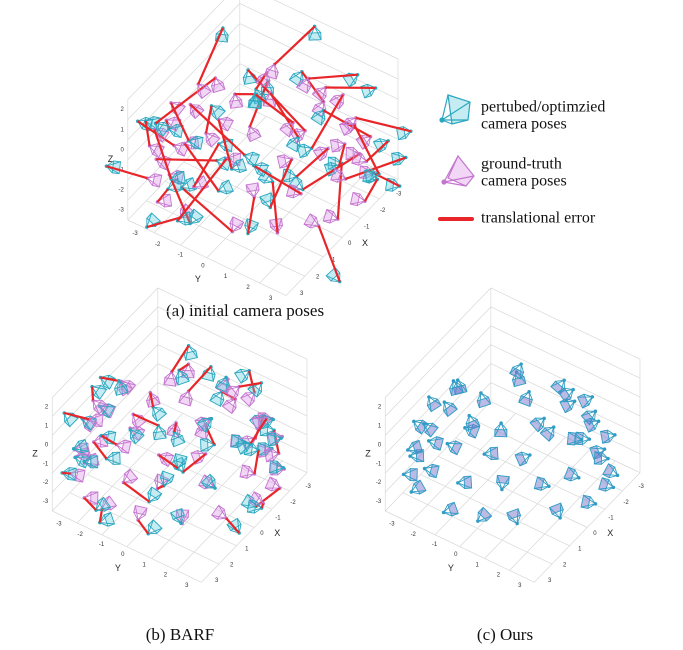 The width and height of the screenshot is (683, 650). Describe the element at coordinates (35, 454) in the screenshot. I see `z-axis-label: Z` at that location.